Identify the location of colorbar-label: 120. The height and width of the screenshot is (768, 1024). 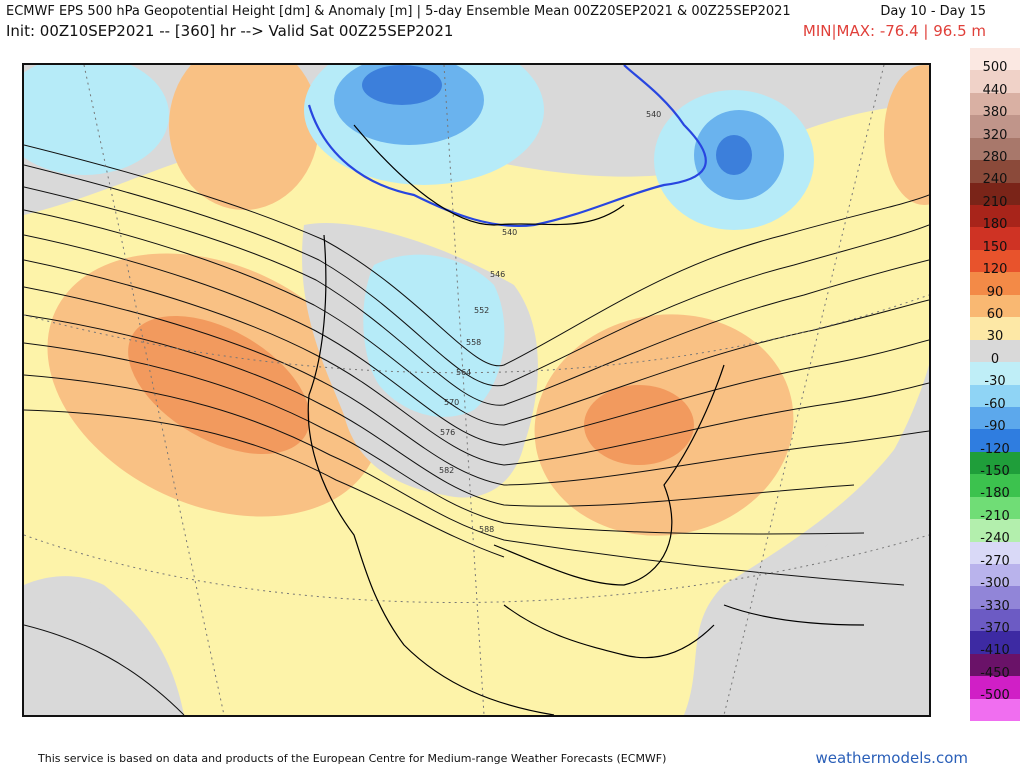
(995, 270).